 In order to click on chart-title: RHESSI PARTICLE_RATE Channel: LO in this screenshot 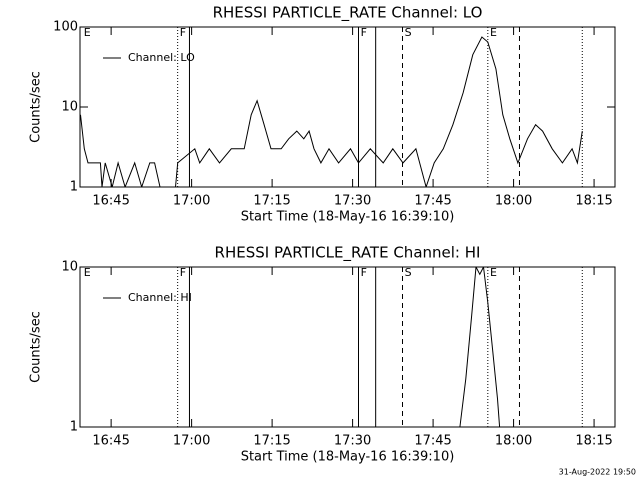, I will do `click(348, 13)`.